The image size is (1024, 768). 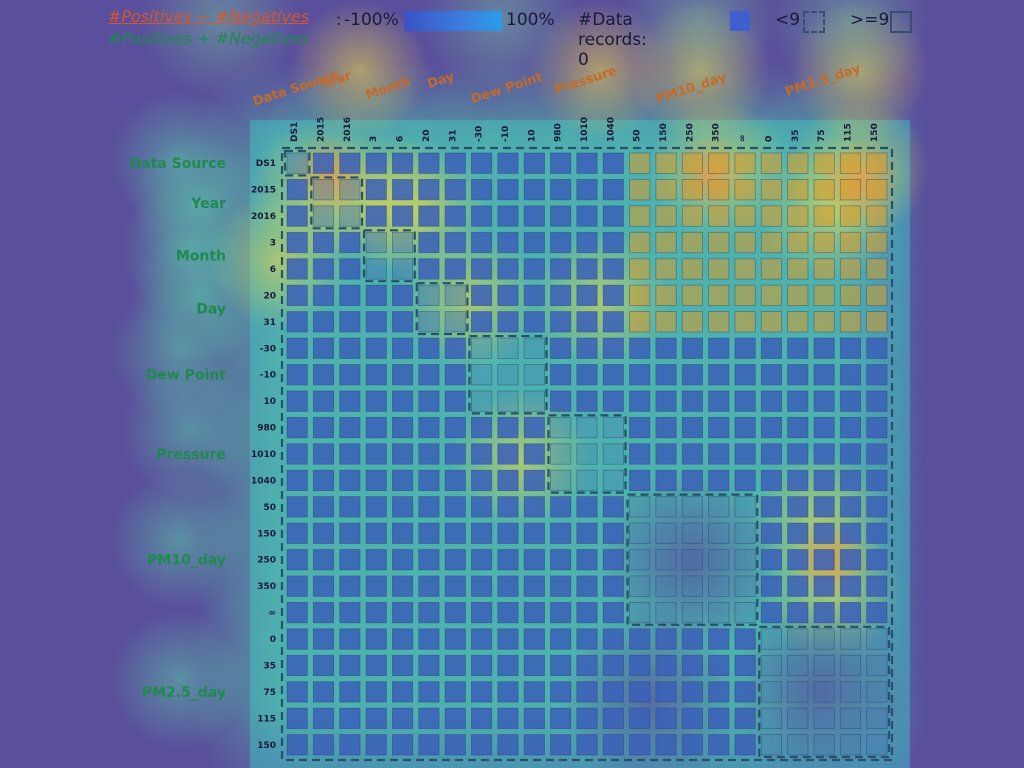 What do you see at coordinates (263, 191) in the screenshot?
I see `row-tick-label: 2015` at bounding box center [263, 191].